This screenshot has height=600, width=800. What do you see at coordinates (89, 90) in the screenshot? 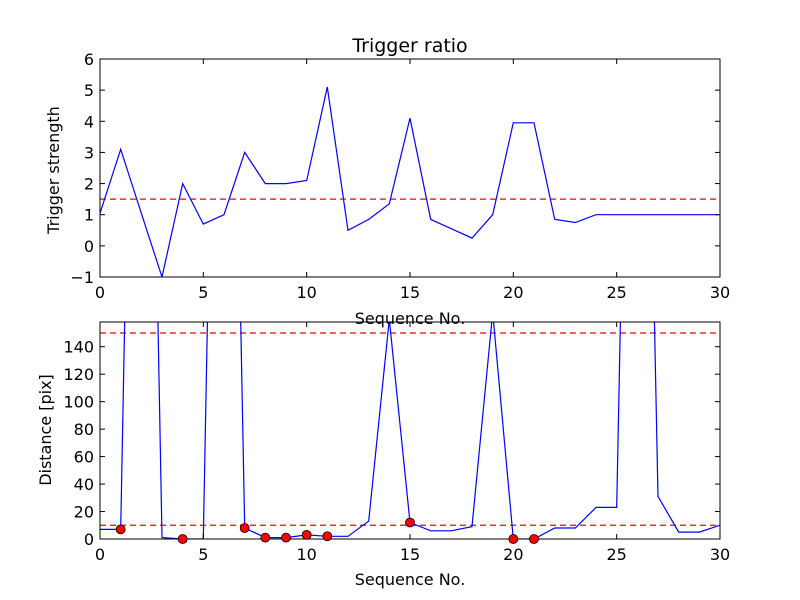
I see `y-tick-label: 5` at bounding box center [89, 90].